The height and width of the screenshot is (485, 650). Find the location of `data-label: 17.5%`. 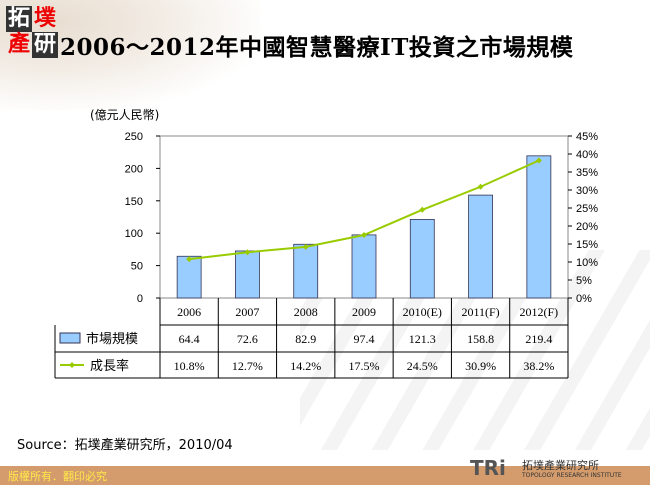

data-label: 17.5% is located at coordinates (364, 366).